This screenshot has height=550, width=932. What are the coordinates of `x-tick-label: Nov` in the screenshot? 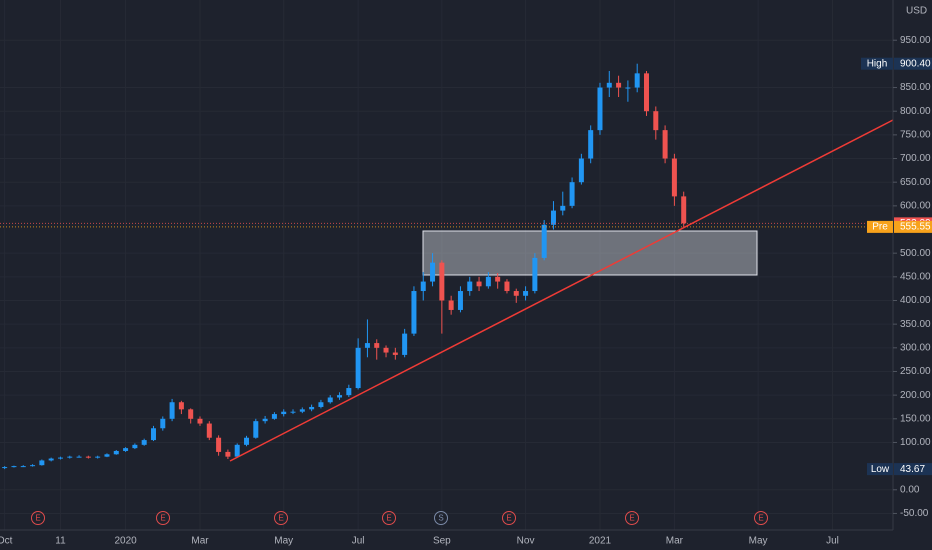 It's located at (526, 541).